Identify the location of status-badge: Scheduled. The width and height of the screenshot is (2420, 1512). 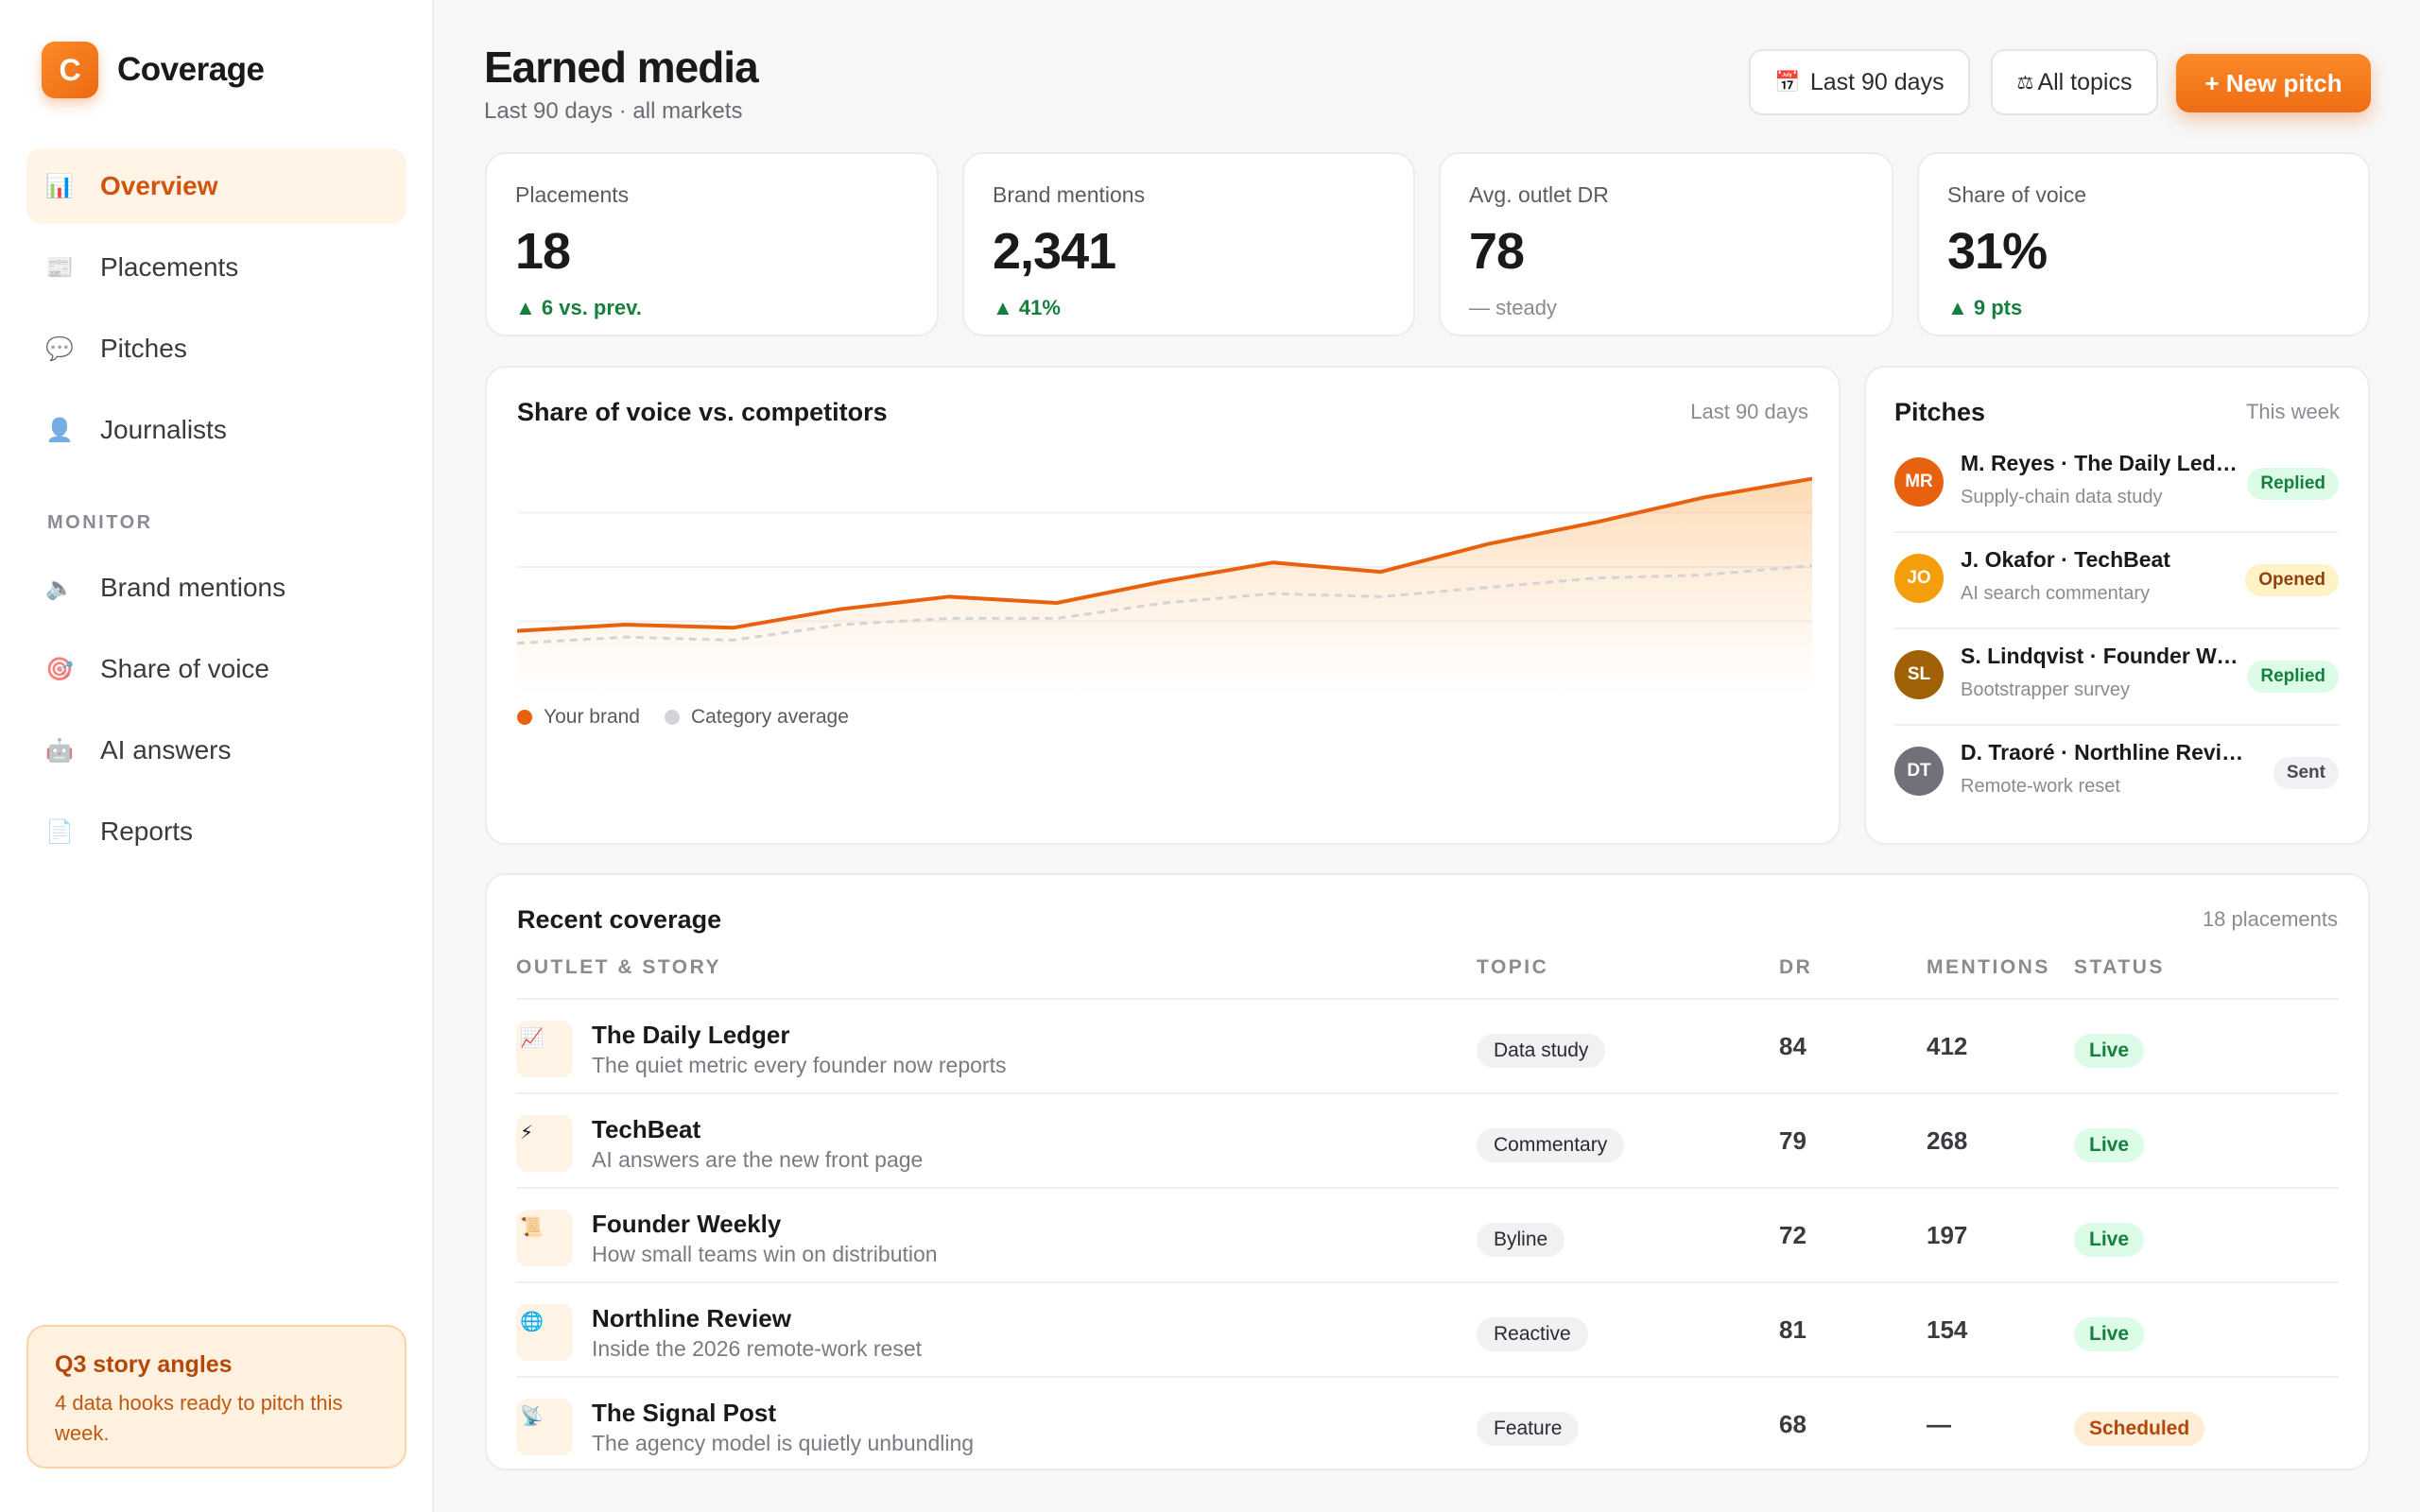
(2139, 1429).